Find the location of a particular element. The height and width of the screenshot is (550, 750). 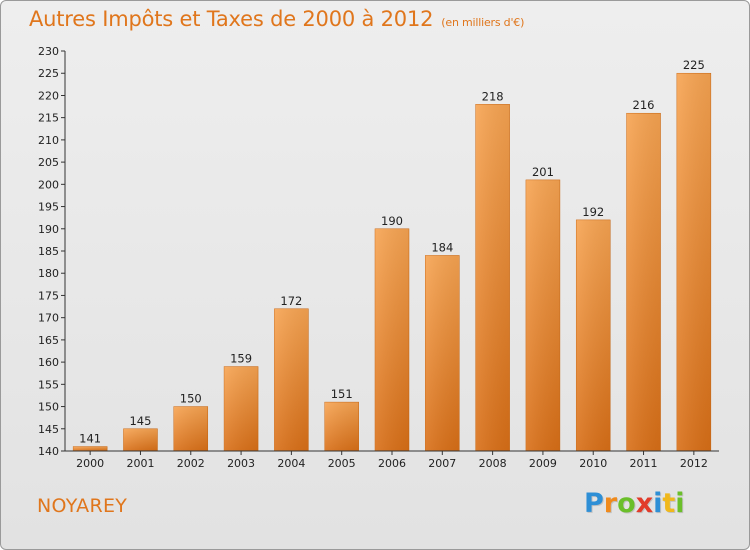

y-tick-label: 145 is located at coordinates (48, 429).